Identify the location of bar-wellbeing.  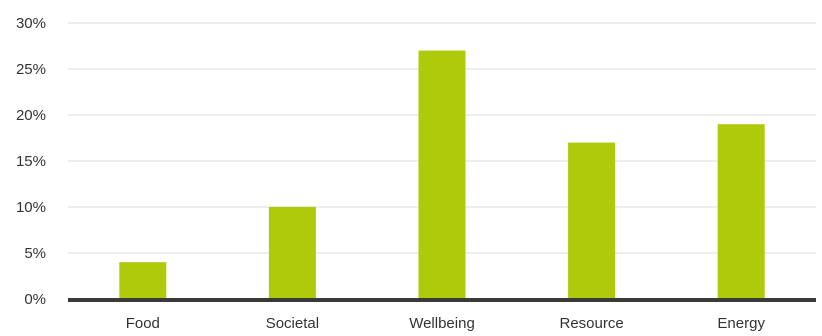
(442, 174).